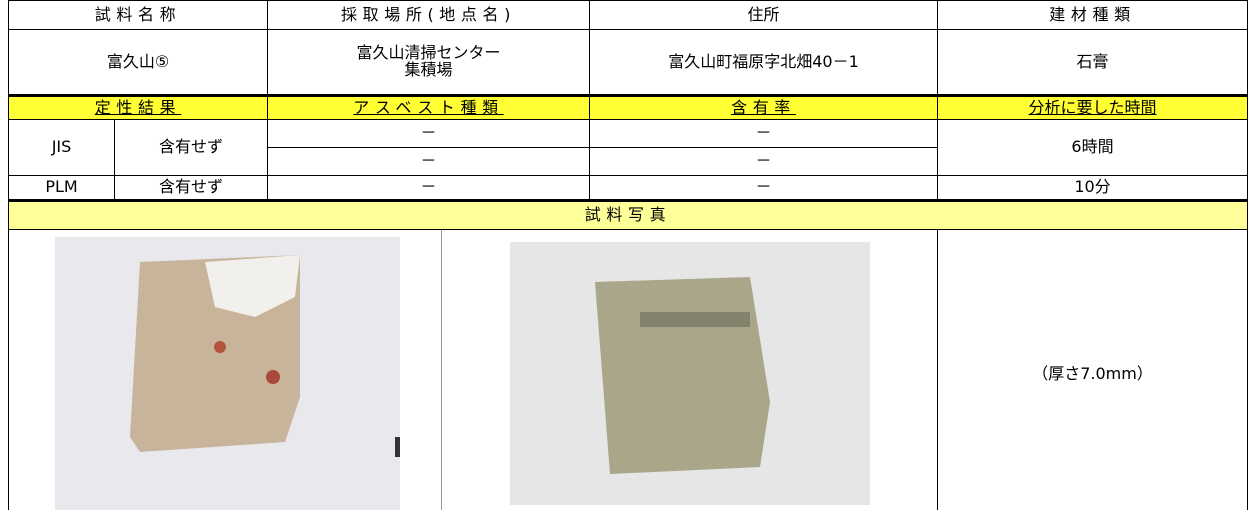  I want to click on header-cell: 住所, so click(764, 15).